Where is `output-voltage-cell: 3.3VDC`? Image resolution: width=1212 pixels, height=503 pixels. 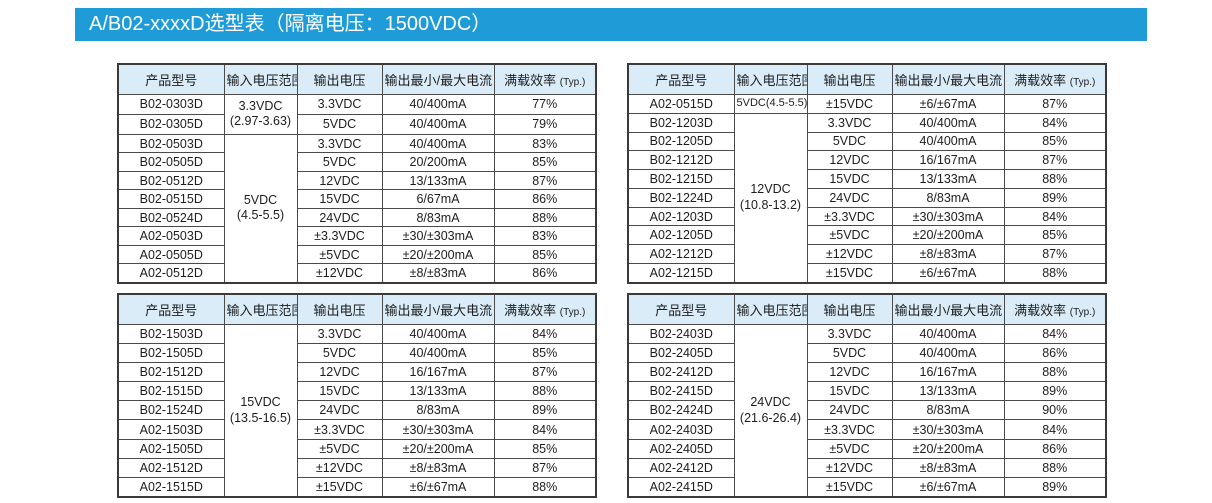
output-voltage-cell: 3.3VDC is located at coordinates (849, 334).